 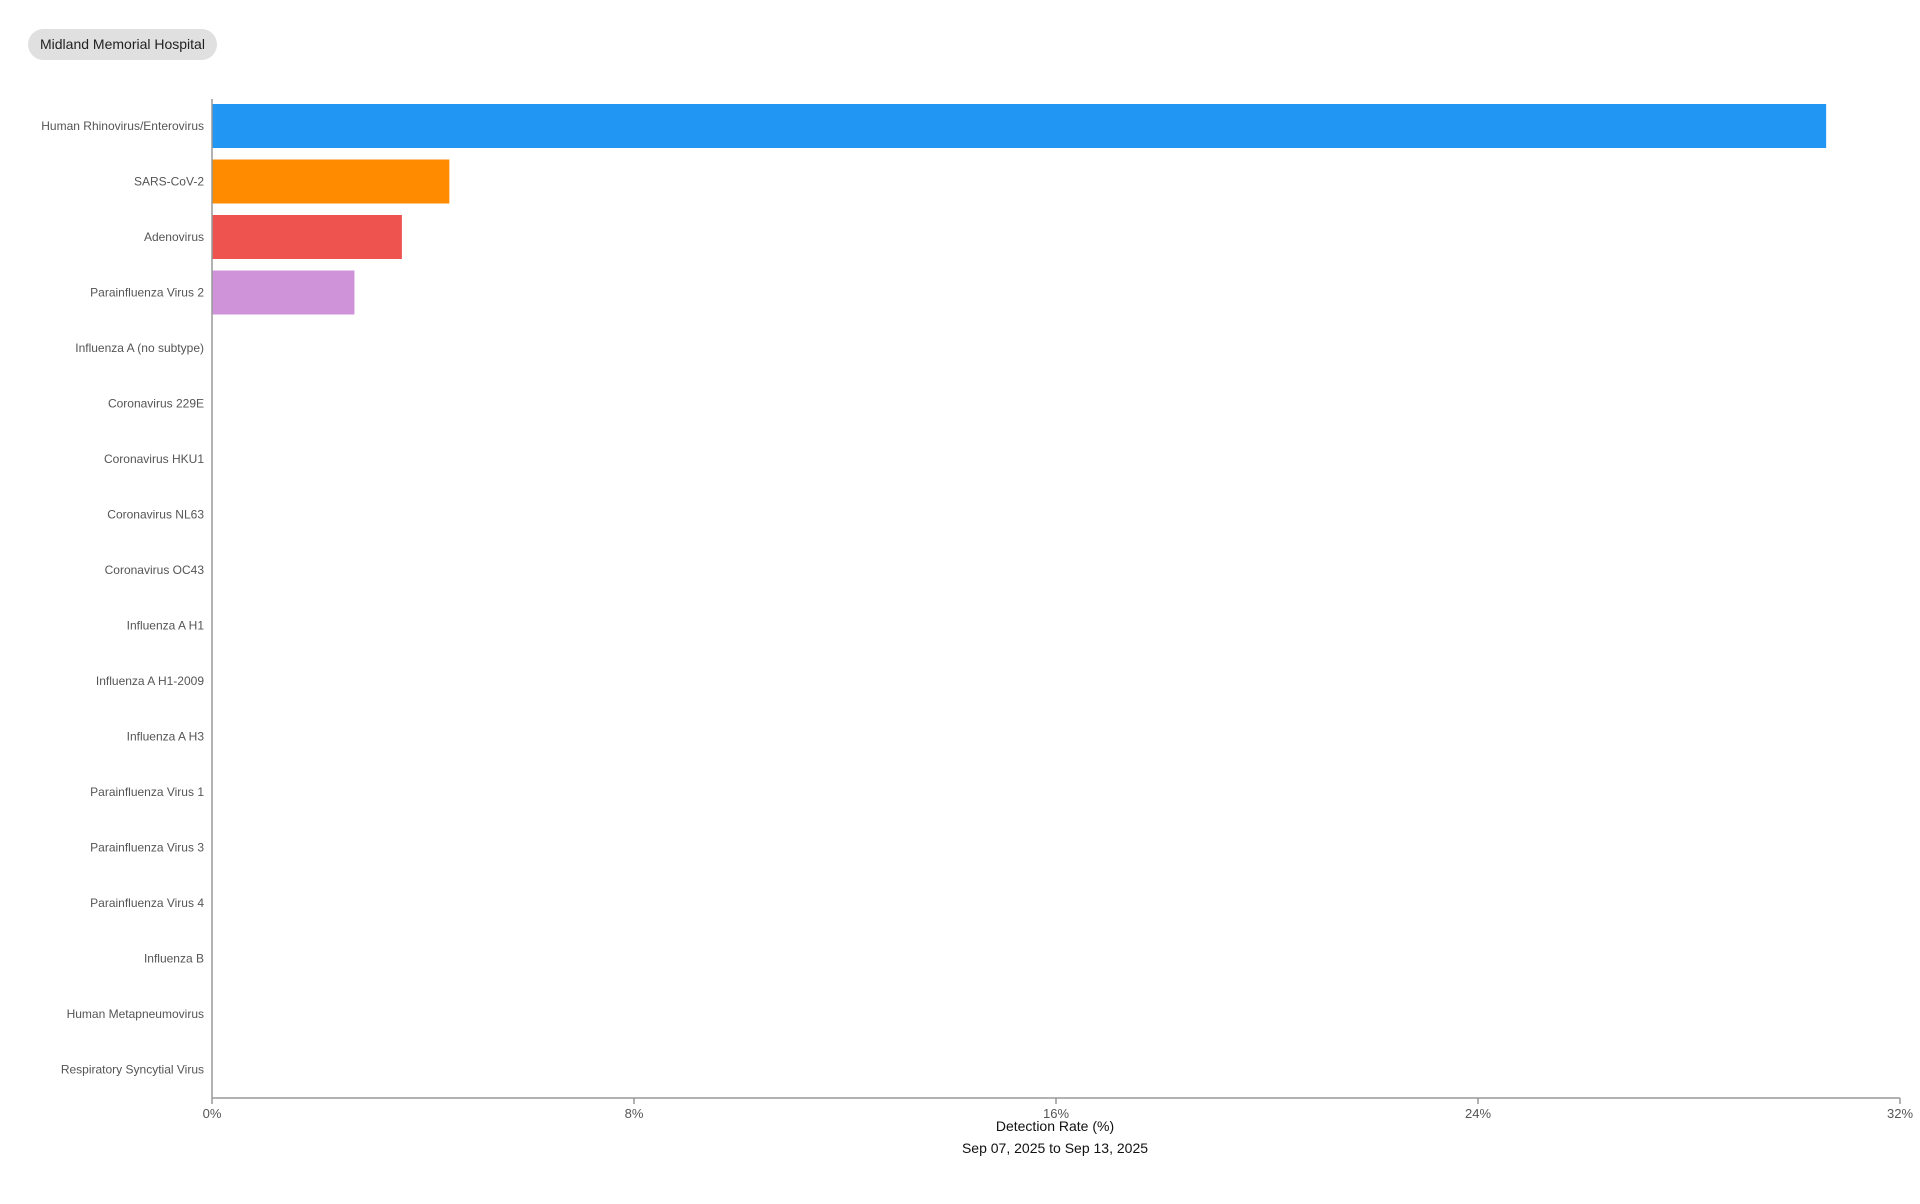 What do you see at coordinates (174, 959) in the screenshot?
I see `category-label: Influenza B` at bounding box center [174, 959].